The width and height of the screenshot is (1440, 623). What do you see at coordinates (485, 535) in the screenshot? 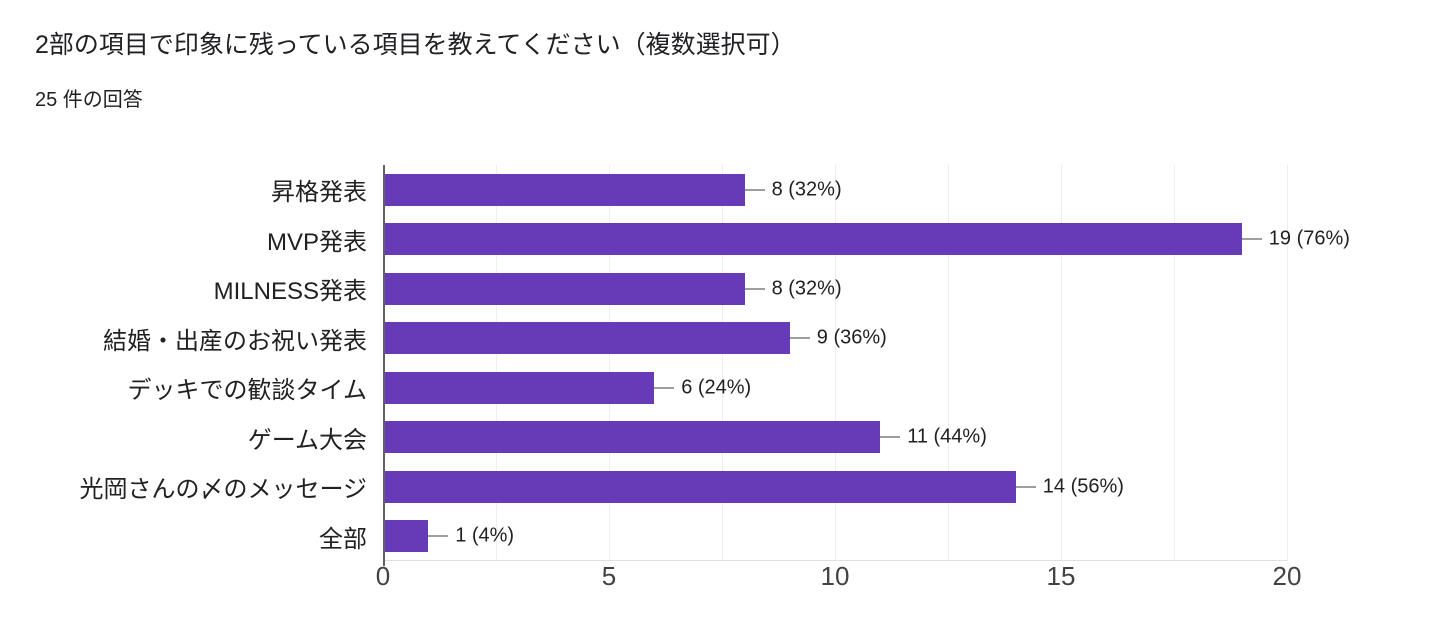
I see `value-label: 1 (4%)` at bounding box center [485, 535].